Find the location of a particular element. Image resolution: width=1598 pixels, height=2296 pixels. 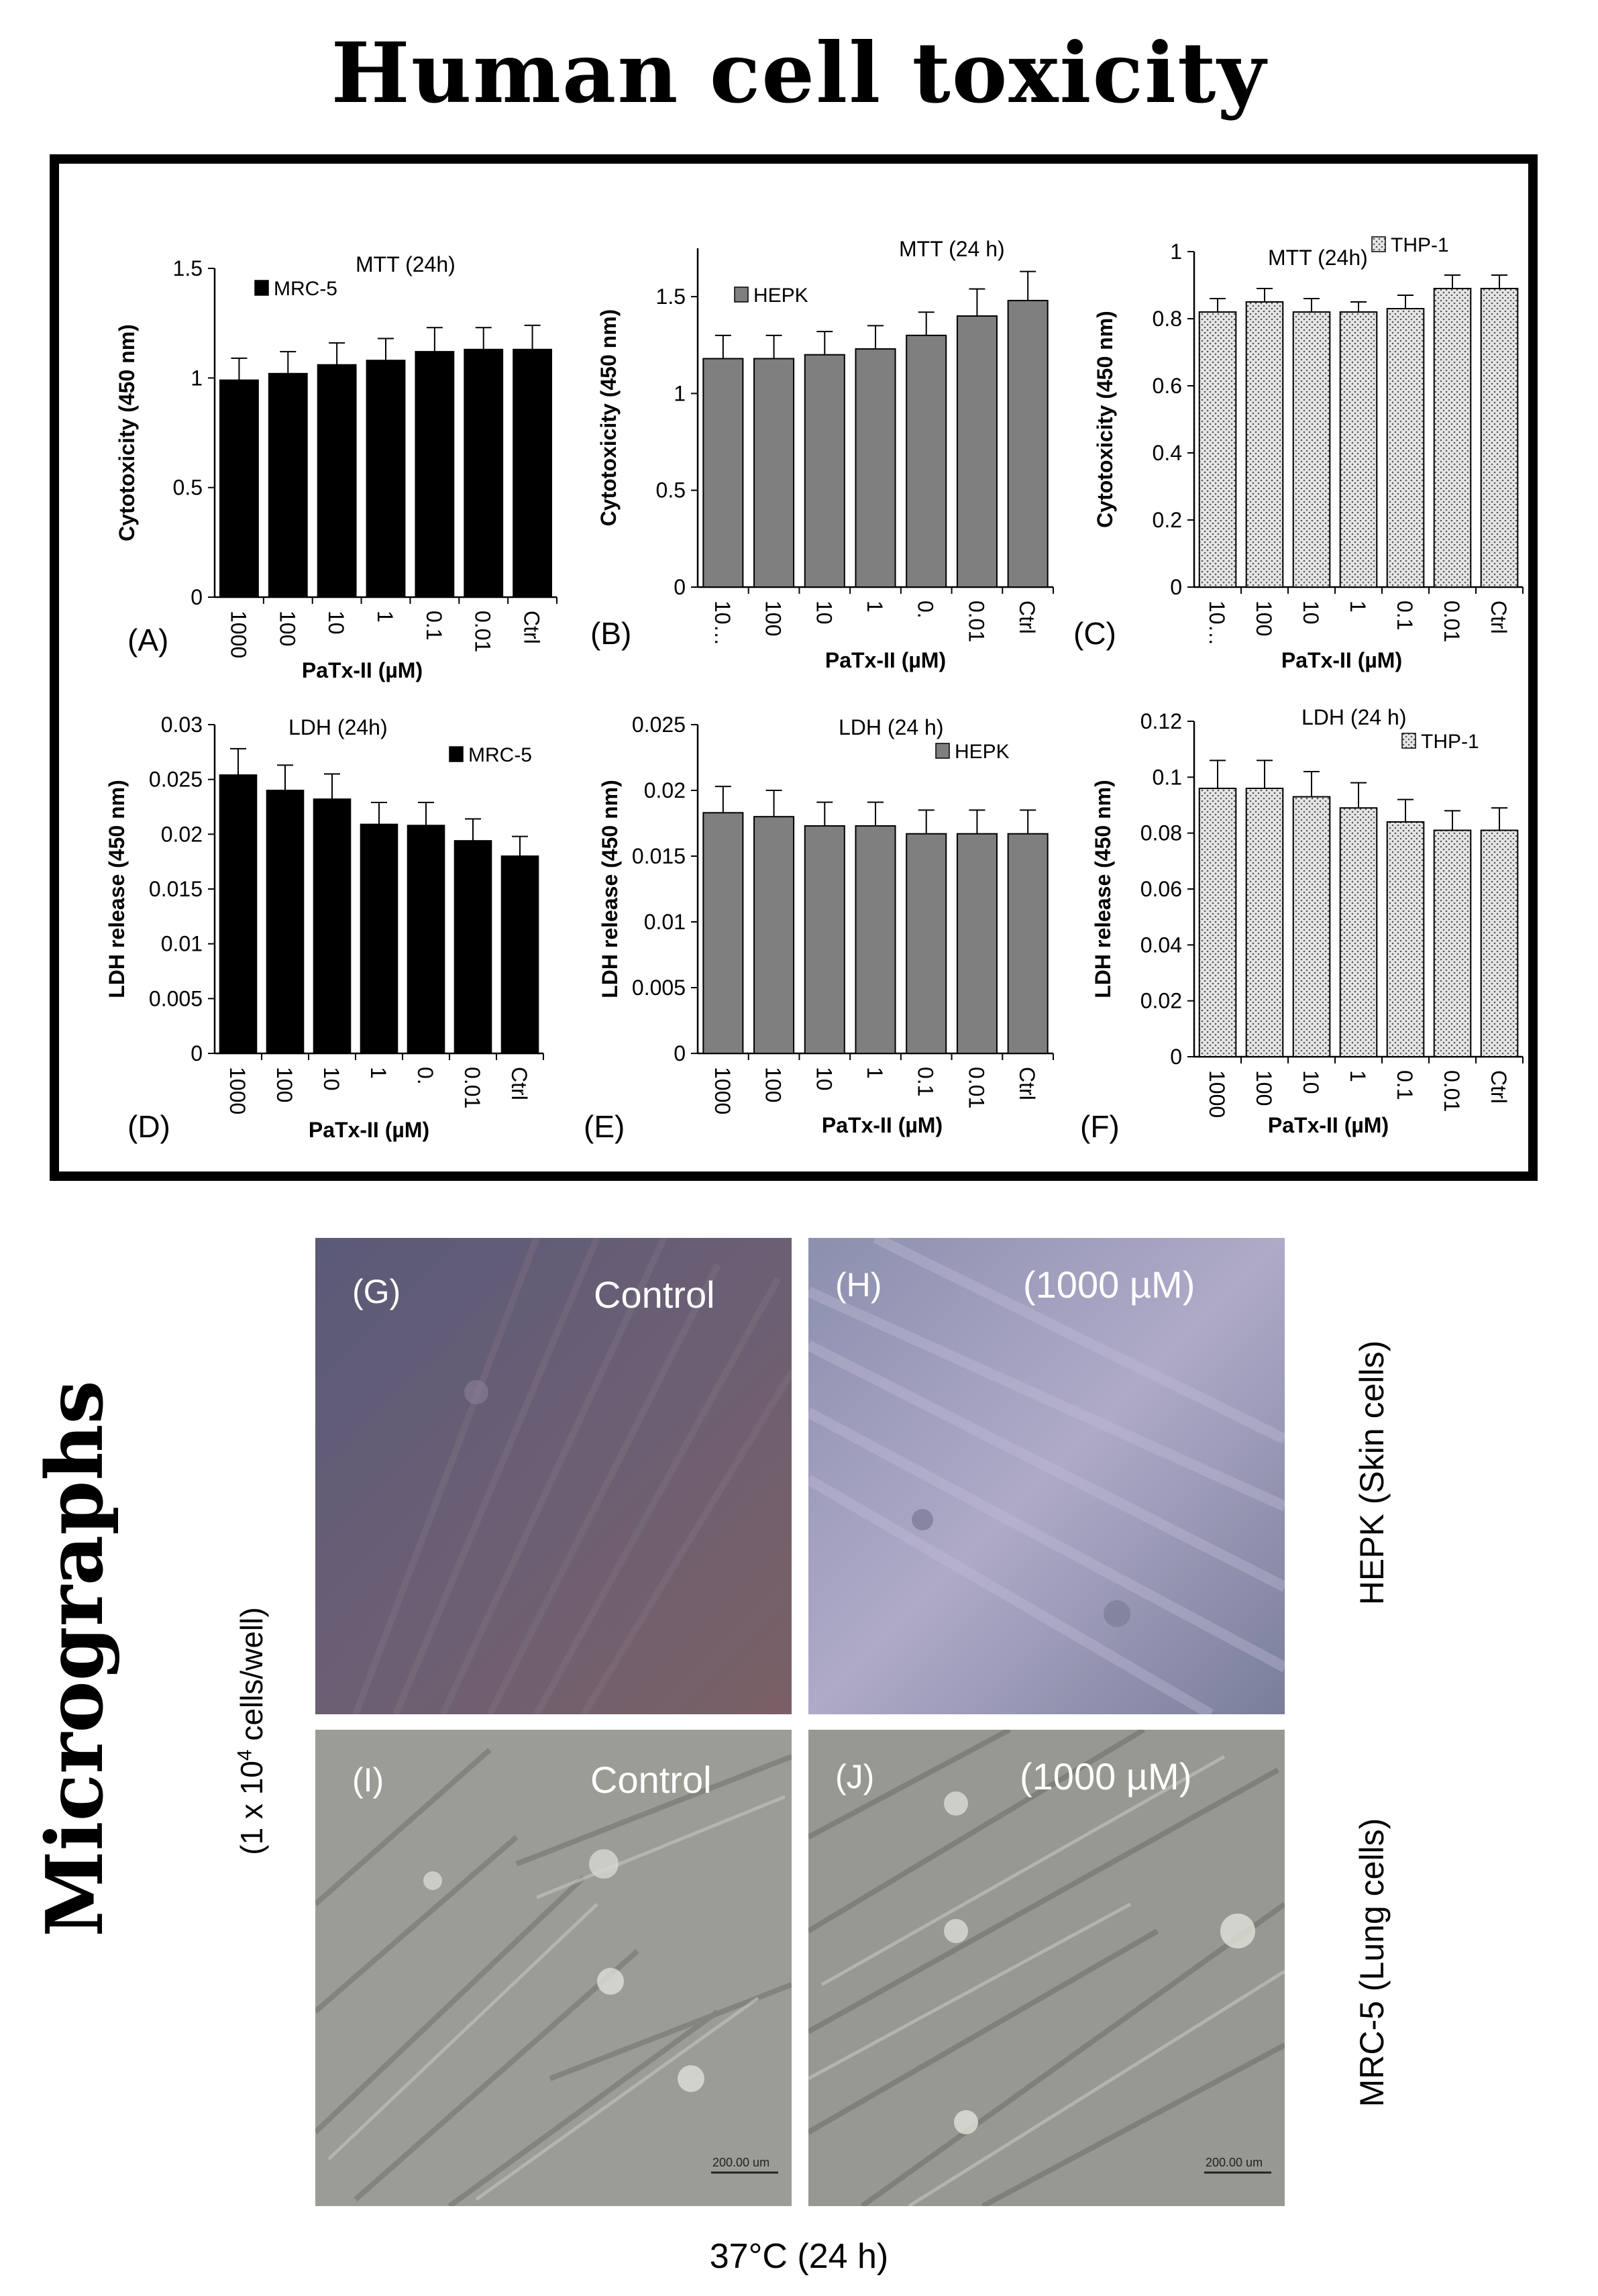

panel-label: (D) is located at coordinates (148, 1126).